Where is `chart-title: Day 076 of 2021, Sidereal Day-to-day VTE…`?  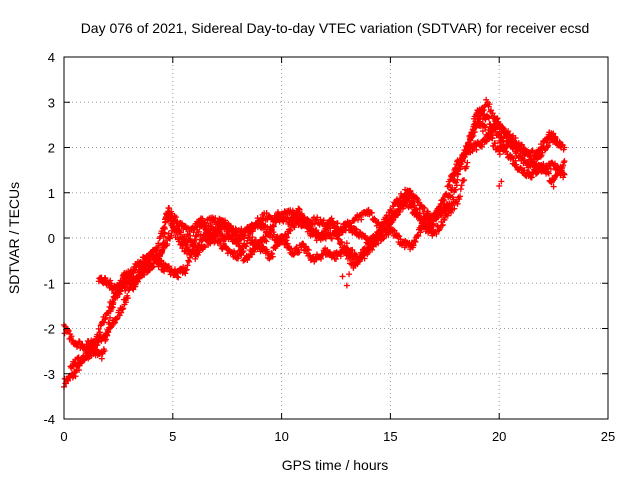
chart-title: Day 076 of 2021, Sidereal Day-to-day VTE… is located at coordinates (335, 28).